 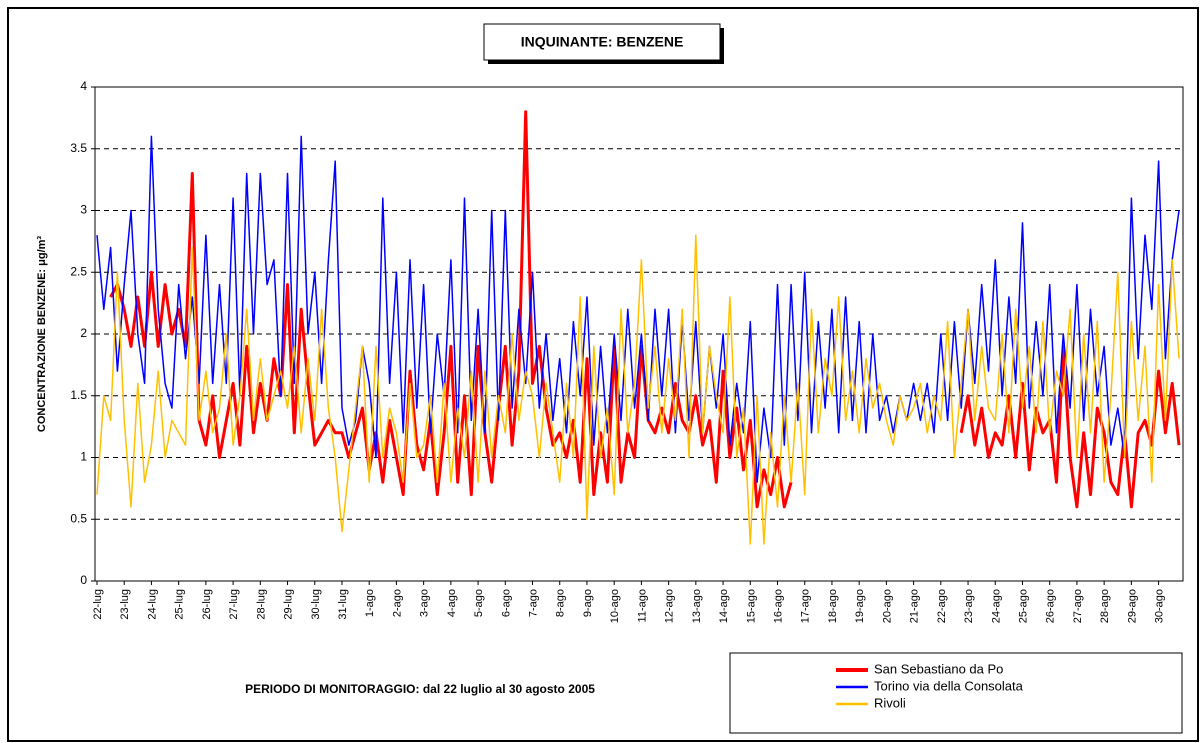 I want to click on x-tick-label: 25-ago, so click(x=1023, y=606).